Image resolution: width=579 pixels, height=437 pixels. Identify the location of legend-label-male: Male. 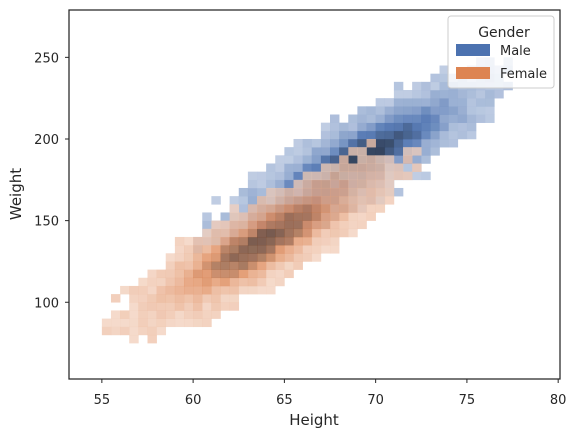
(515, 51).